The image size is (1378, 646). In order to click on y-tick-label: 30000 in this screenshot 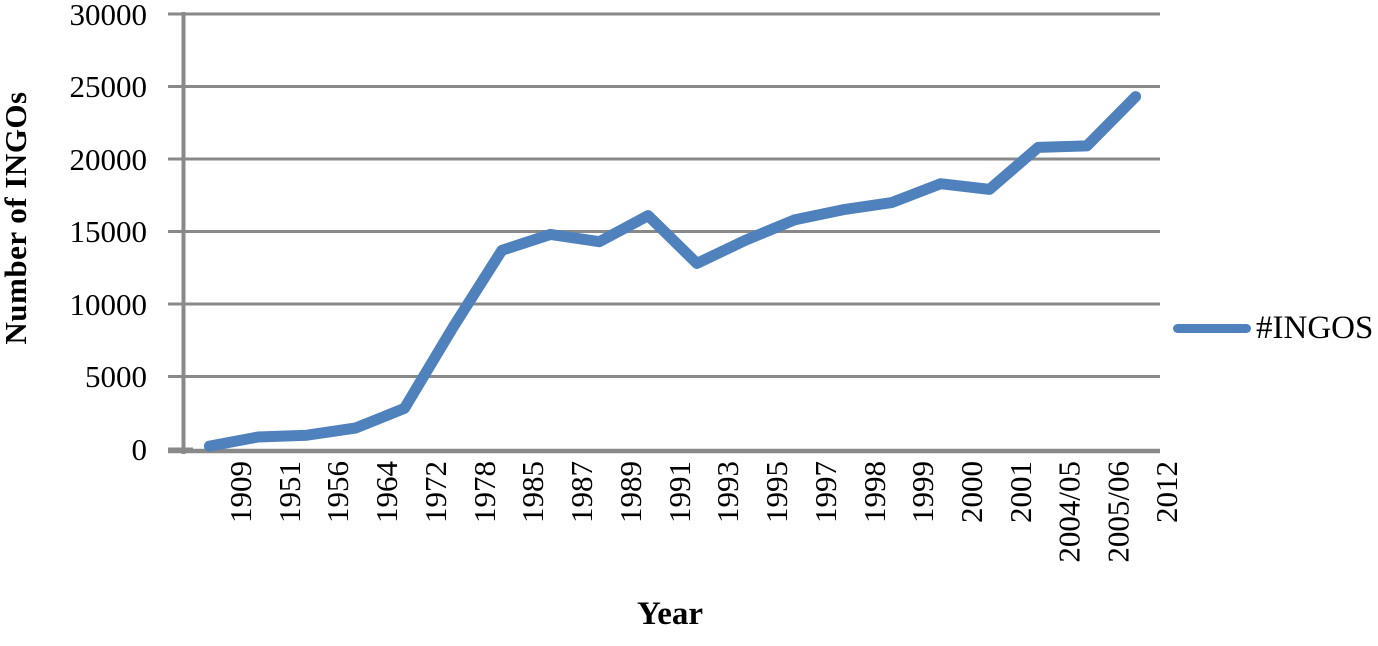, I will do `click(108, 16)`.